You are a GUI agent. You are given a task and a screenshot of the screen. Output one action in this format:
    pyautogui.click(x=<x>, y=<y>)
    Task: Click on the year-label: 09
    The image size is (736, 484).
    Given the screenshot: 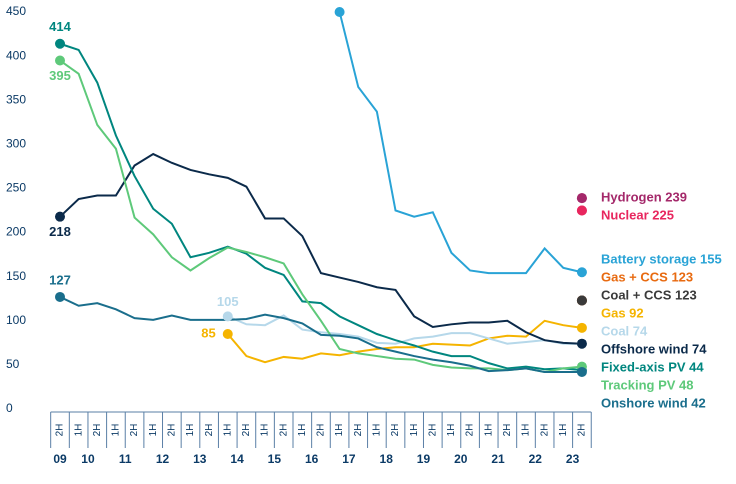 What is the action you would take?
    pyautogui.click(x=60, y=459)
    